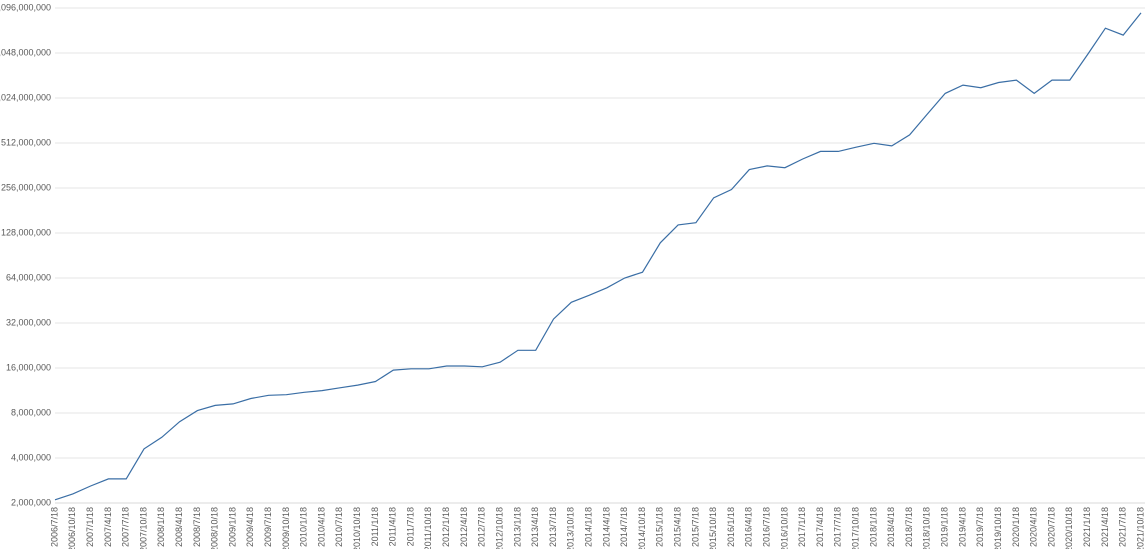 This screenshot has height=549, width=1147. Describe the element at coordinates (90, 527) in the screenshot. I see `x-tick-label: 2007/1/18` at that location.